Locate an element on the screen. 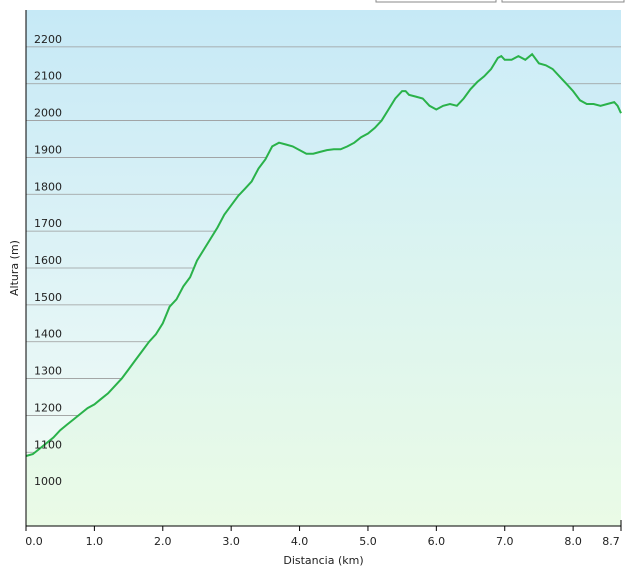  y-tick-label: 1800 is located at coordinates (48, 186).